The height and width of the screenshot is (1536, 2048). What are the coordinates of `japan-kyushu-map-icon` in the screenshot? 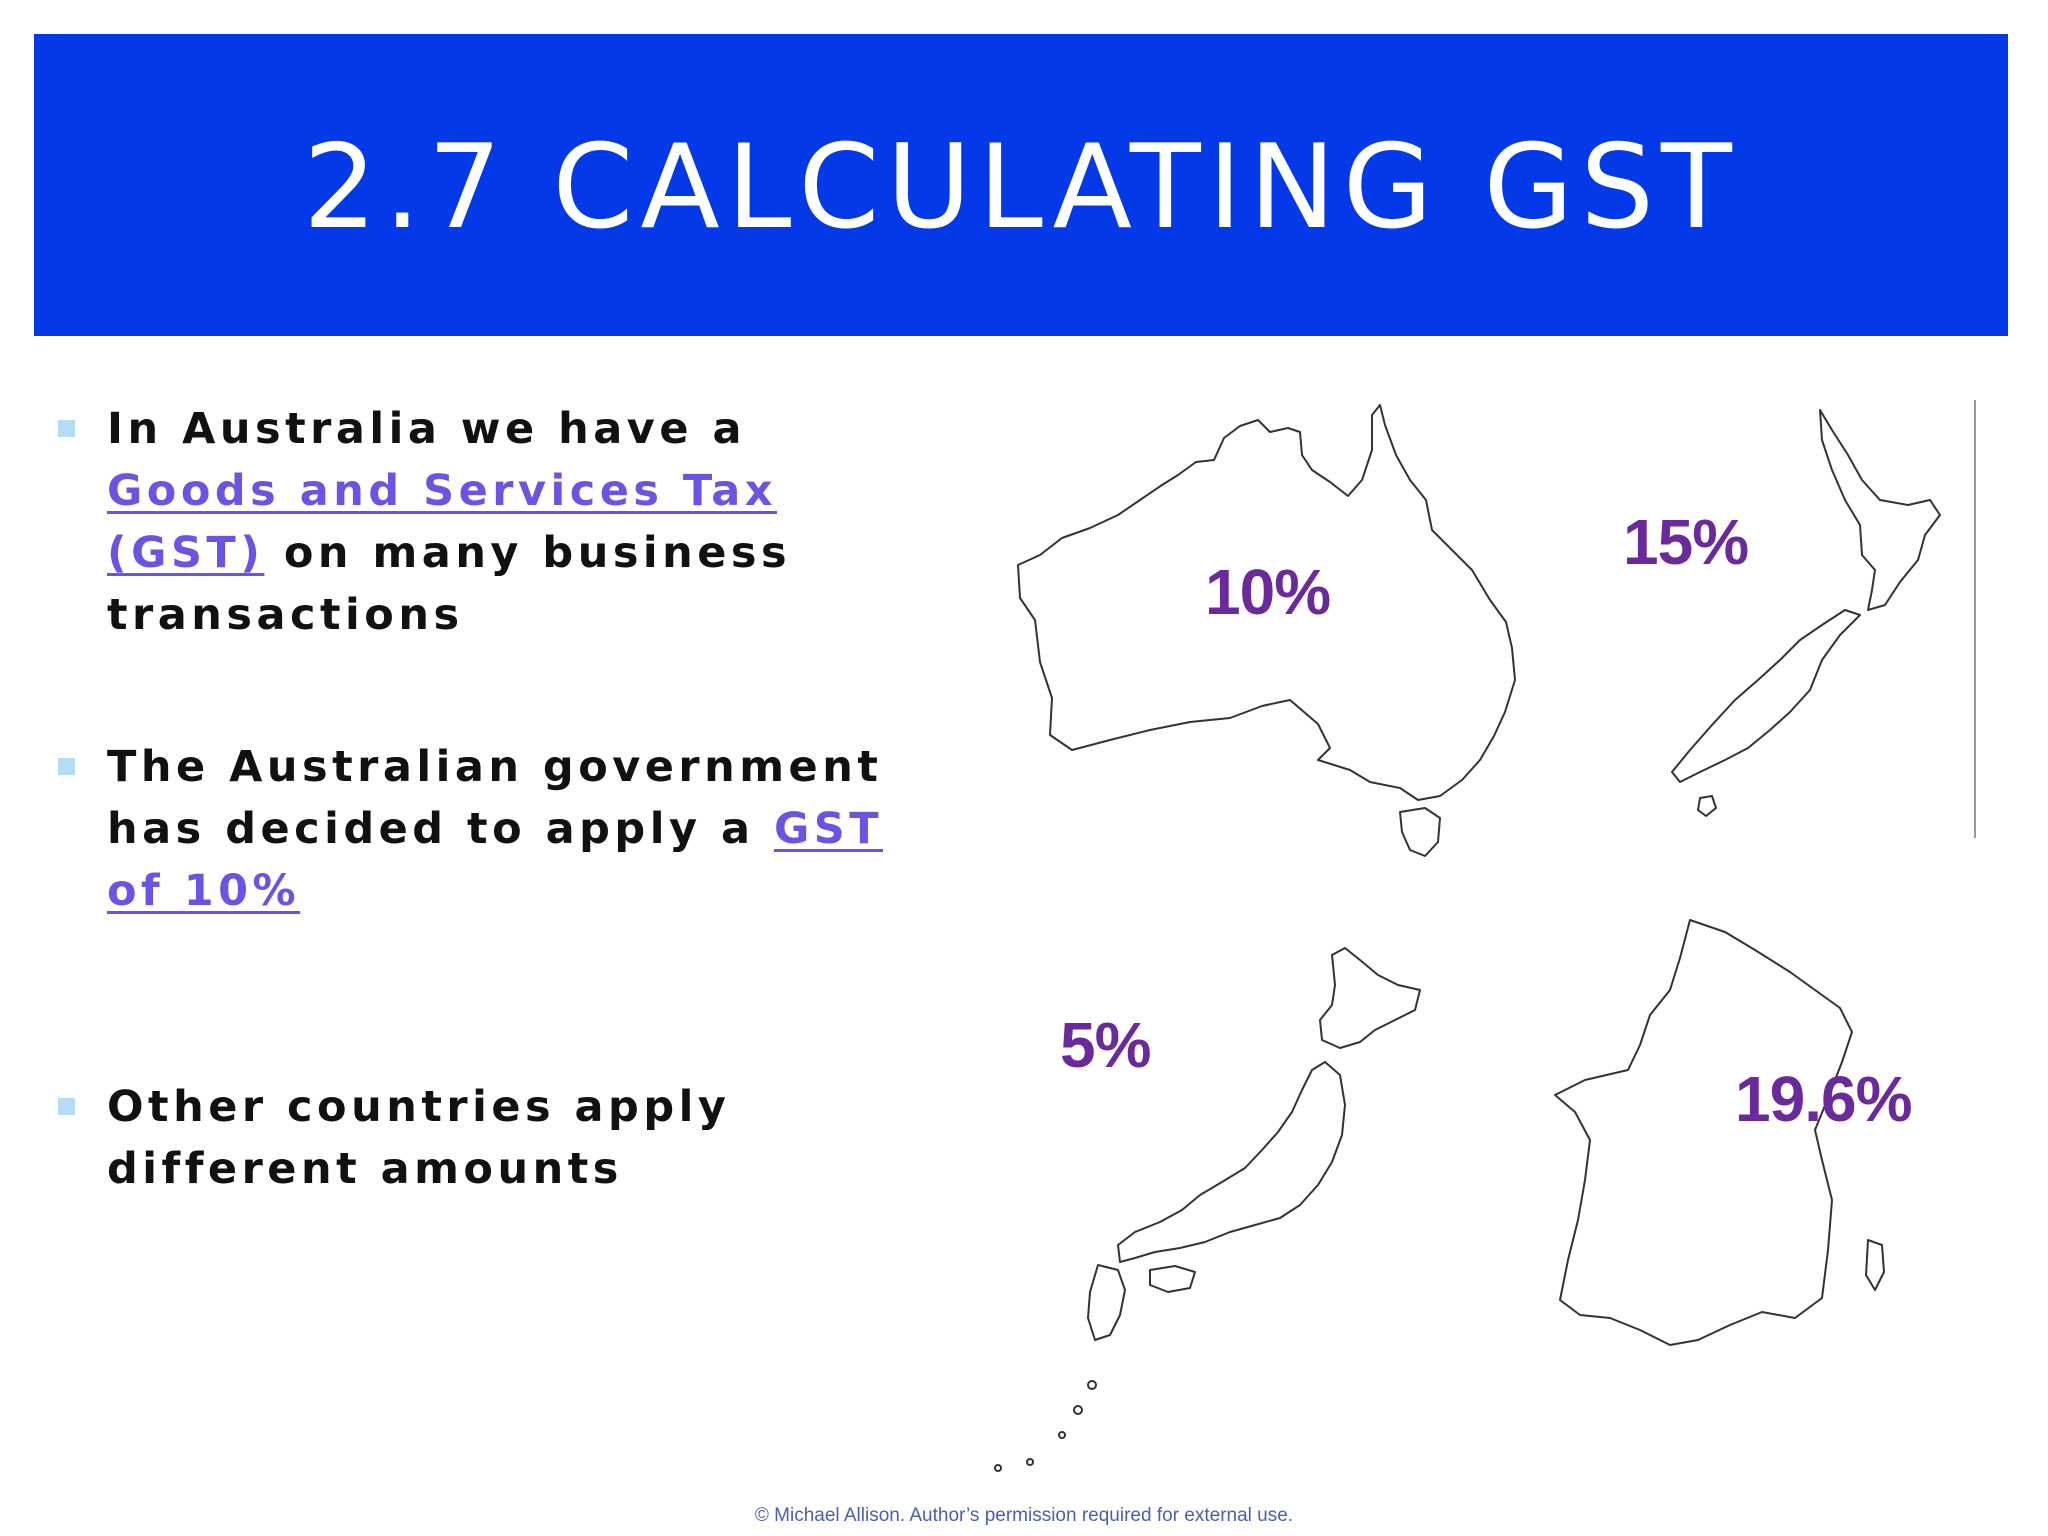 It's located at (1106, 1302).